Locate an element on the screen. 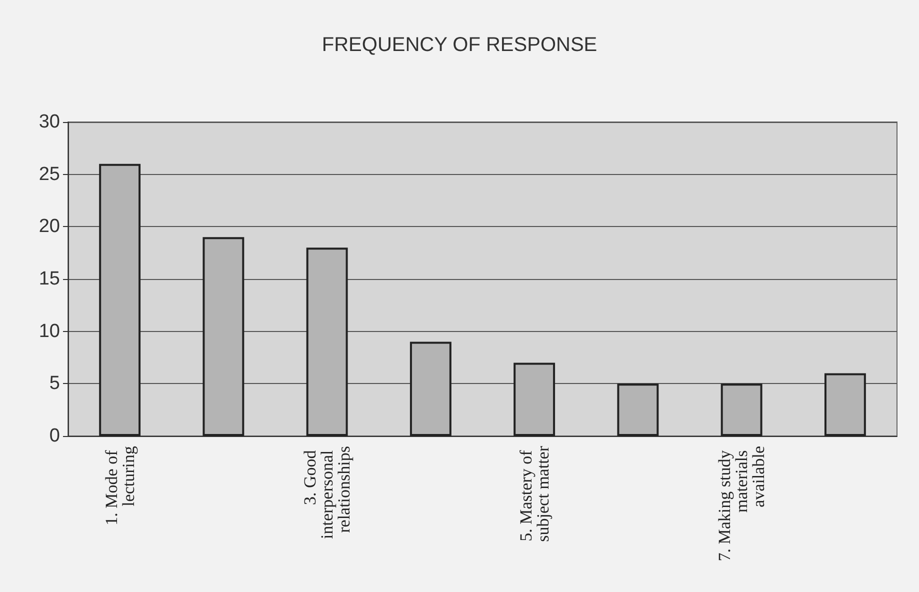 Image resolution: width=919 pixels, height=592 pixels. x-tick-label: 7. Making study materials available is located at coordinates (741, 504).